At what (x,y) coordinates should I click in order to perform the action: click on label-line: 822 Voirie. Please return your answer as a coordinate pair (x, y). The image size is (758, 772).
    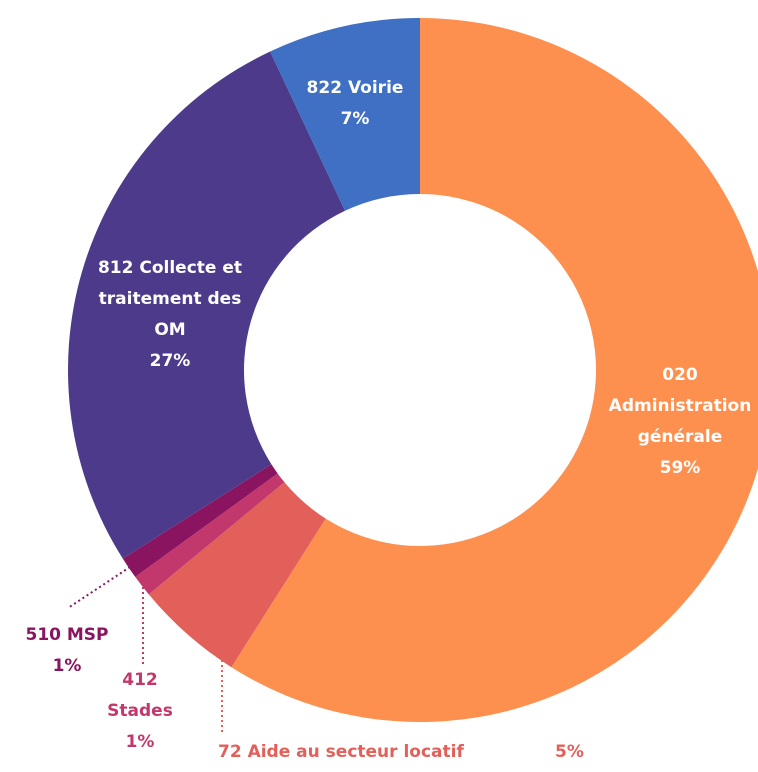
    Looking at the image, I should click on (355, 88).